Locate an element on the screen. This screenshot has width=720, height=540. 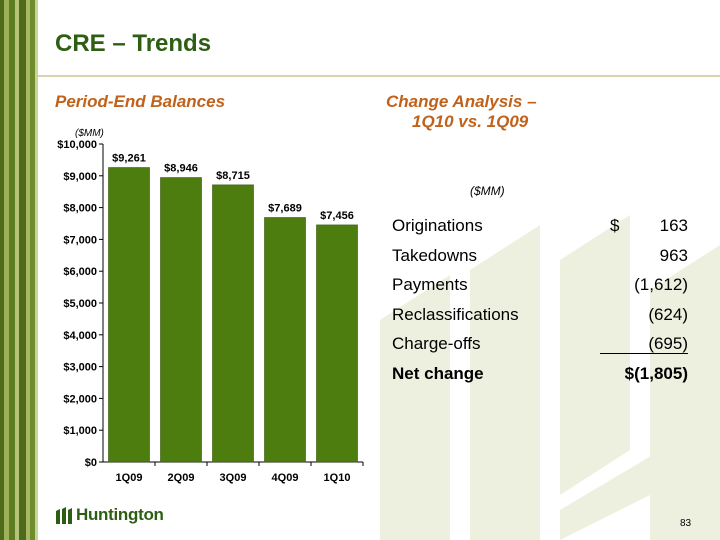
x-tick-label: 3Q09 is located at coordinates (233, 478).